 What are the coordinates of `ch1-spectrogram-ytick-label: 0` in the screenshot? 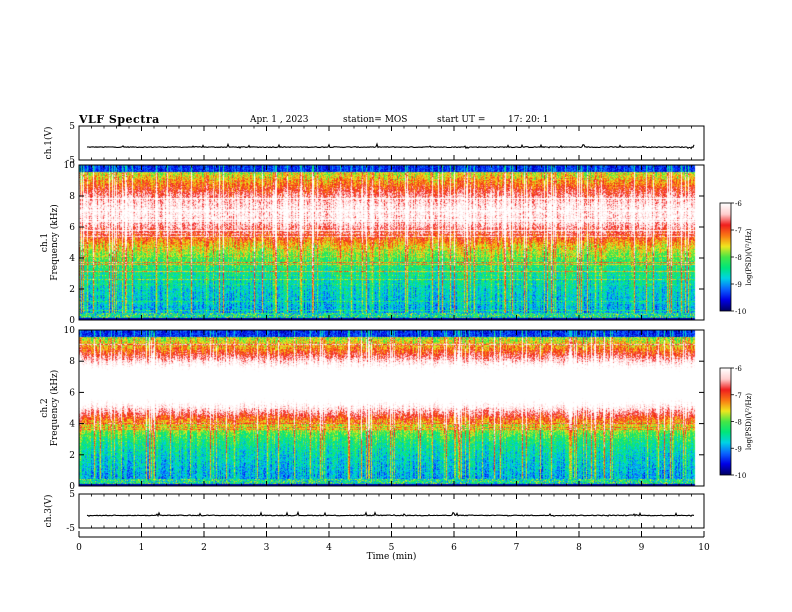 It's located at (72, 321).